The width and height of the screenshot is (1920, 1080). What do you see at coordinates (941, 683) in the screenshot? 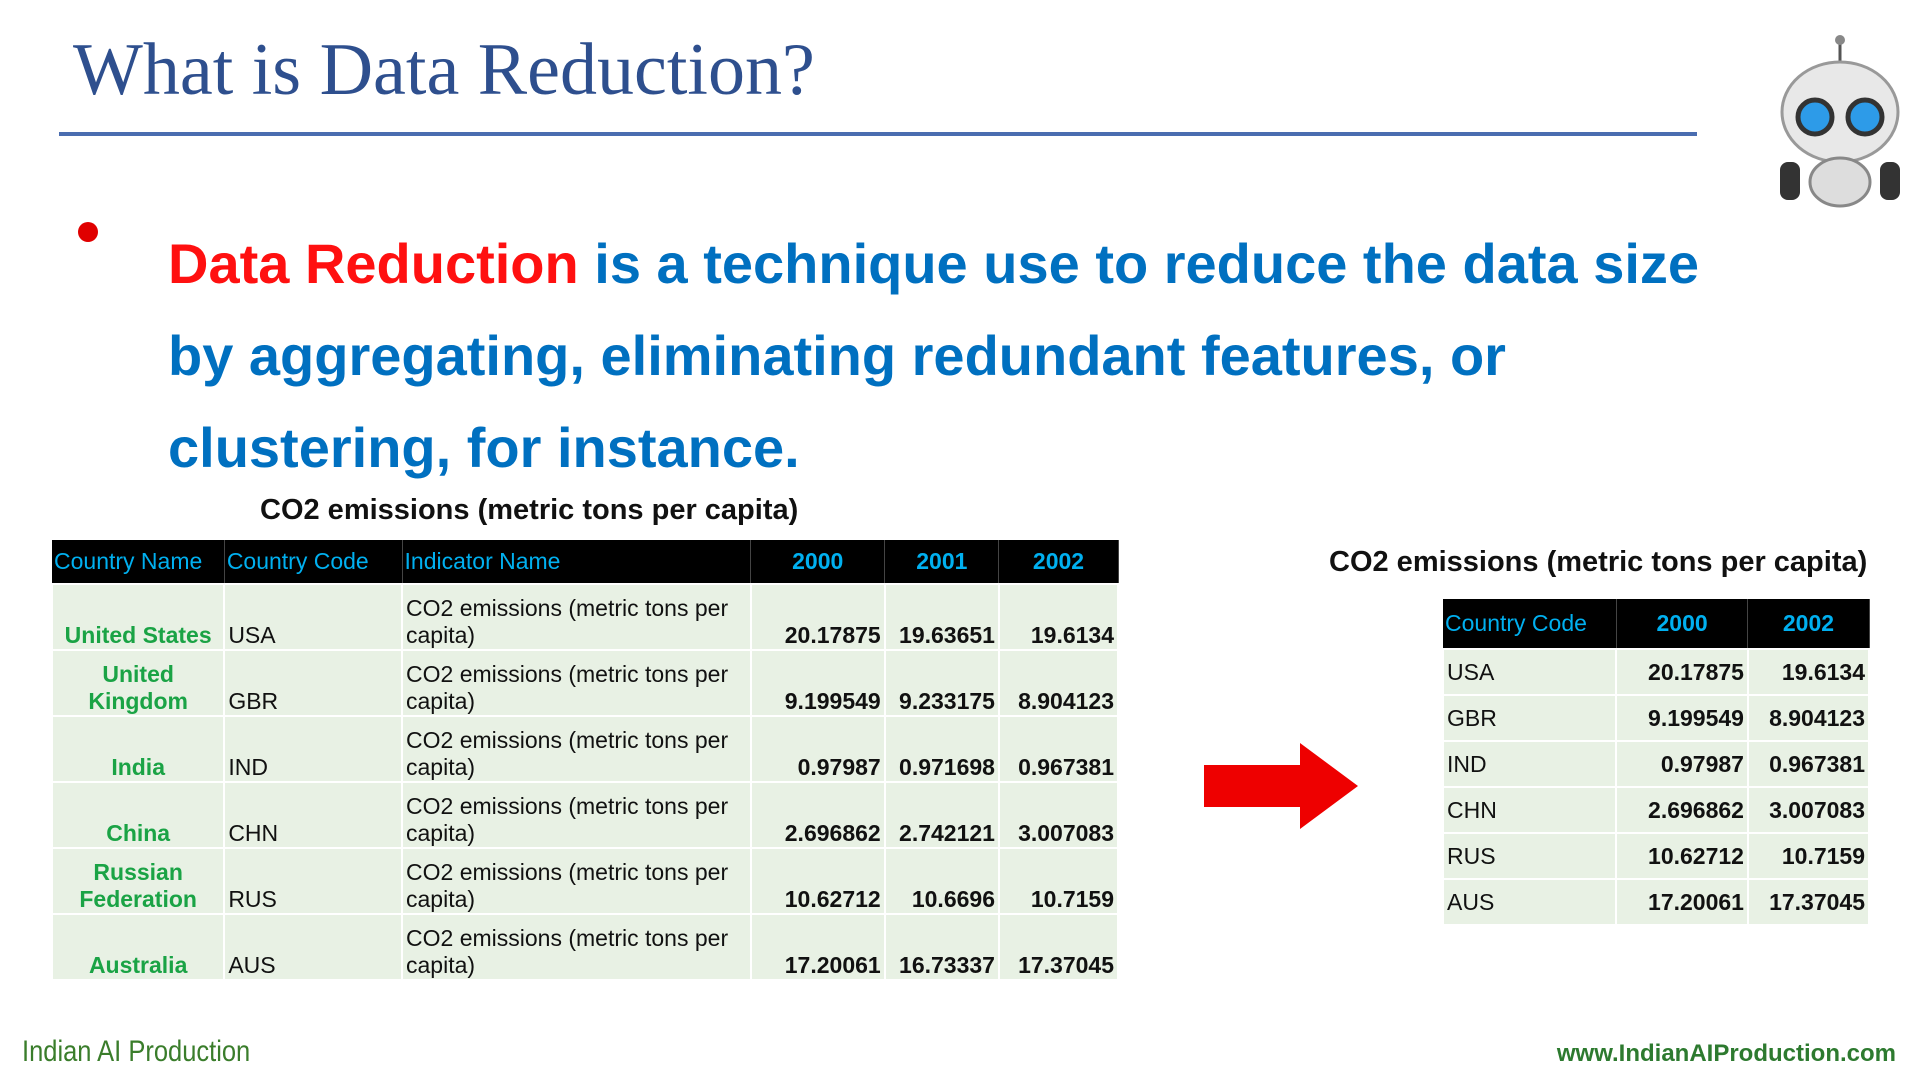
I see `cell: 9.233175` at bounding box center [941, 683].